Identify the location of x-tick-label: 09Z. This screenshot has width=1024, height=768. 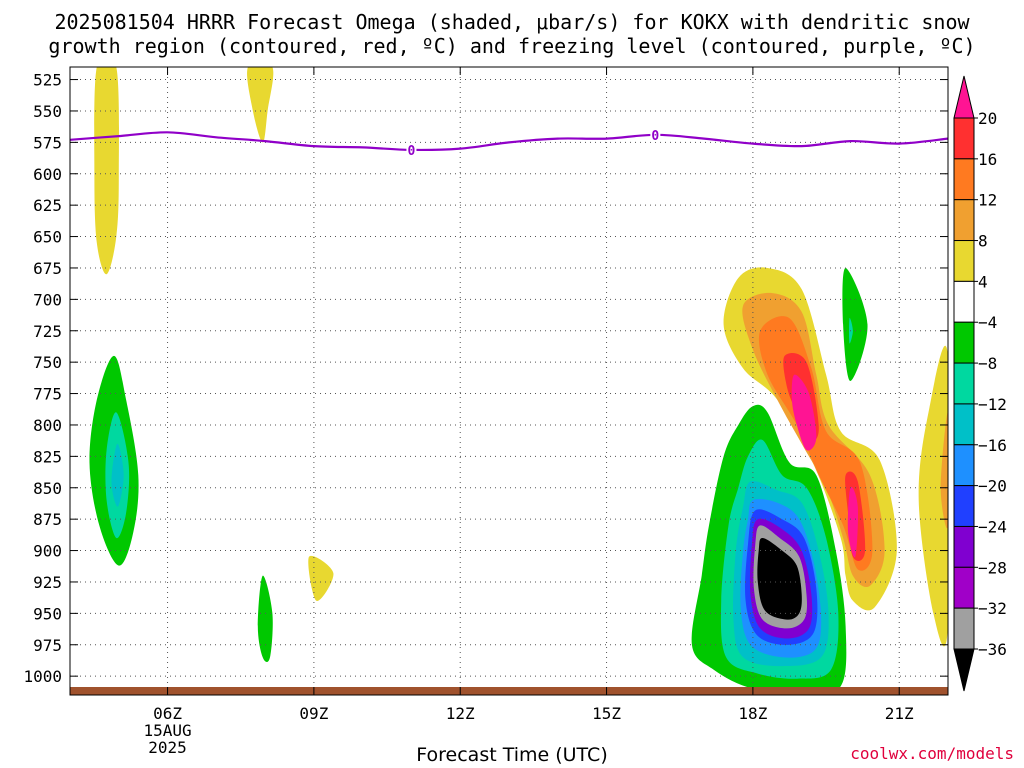
(313, 713).